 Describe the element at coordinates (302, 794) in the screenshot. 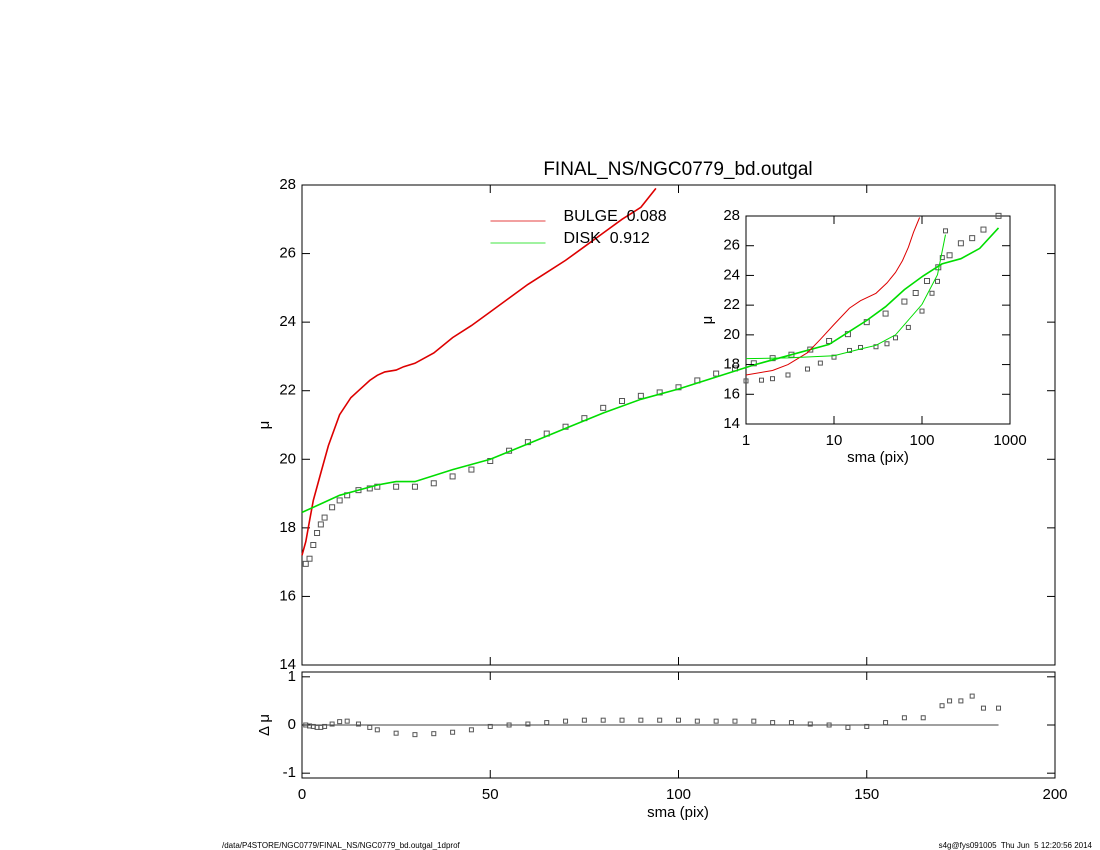

I see `x-tick-label: 0` at that location.